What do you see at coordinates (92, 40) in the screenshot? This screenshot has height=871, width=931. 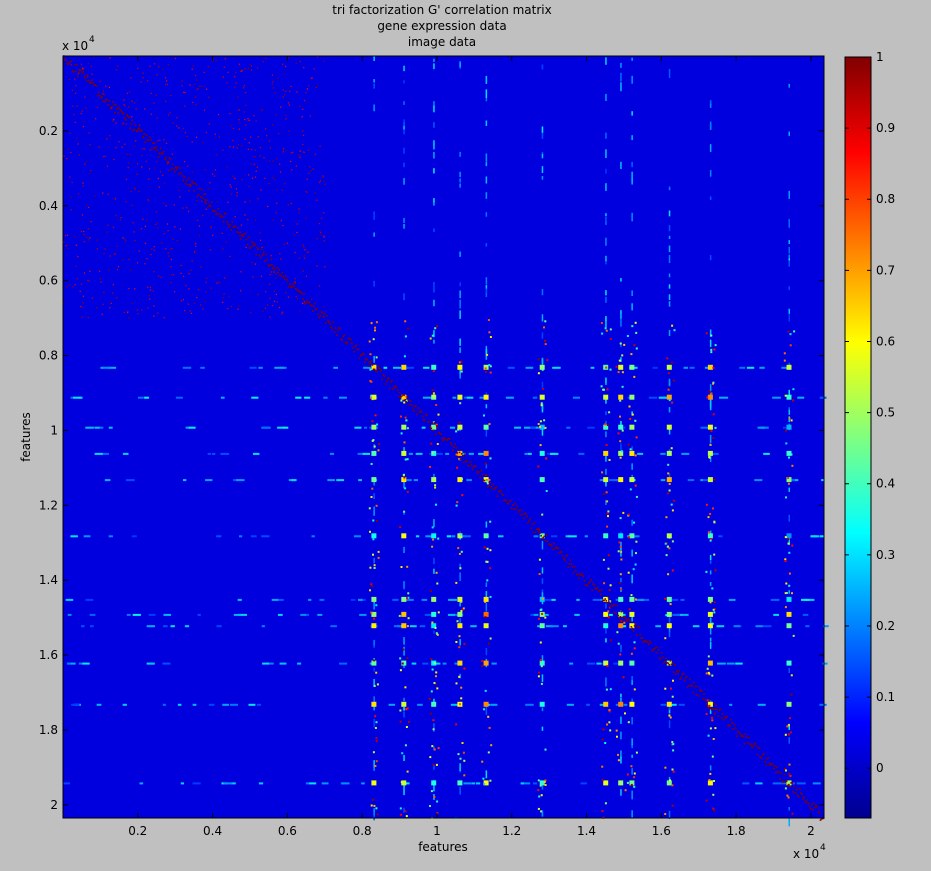 I see `y-exponent-power: 4` at bounding box center [92, 40].